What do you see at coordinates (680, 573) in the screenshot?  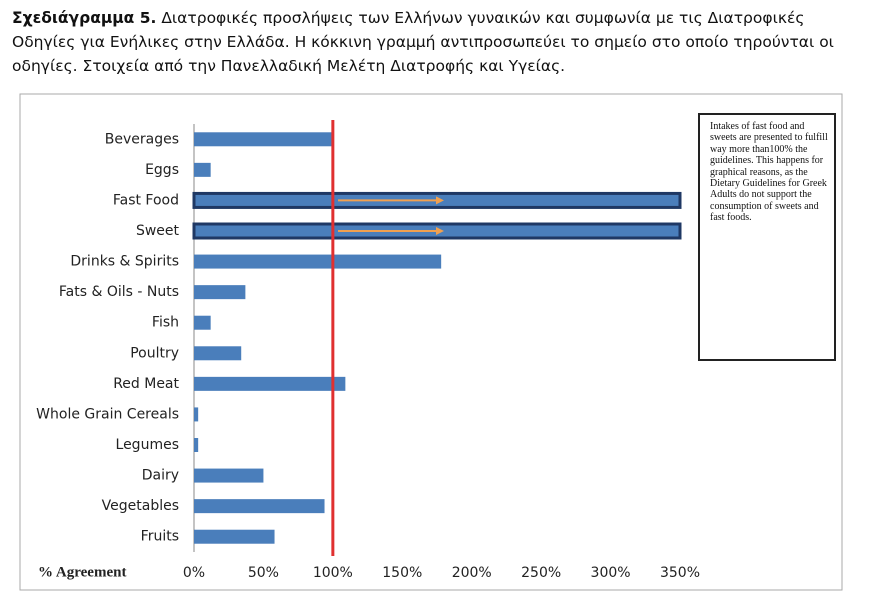 I see `x-tick-label: 350%` at bounding box center [680, 573].